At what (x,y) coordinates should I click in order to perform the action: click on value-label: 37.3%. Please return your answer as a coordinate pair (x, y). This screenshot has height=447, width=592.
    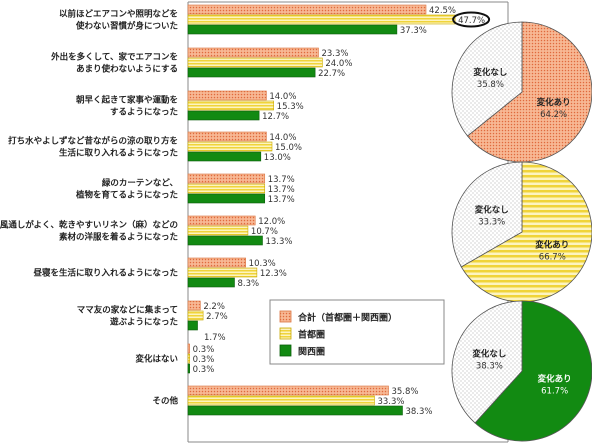
    Looking at the image, I should click on (413, 31).